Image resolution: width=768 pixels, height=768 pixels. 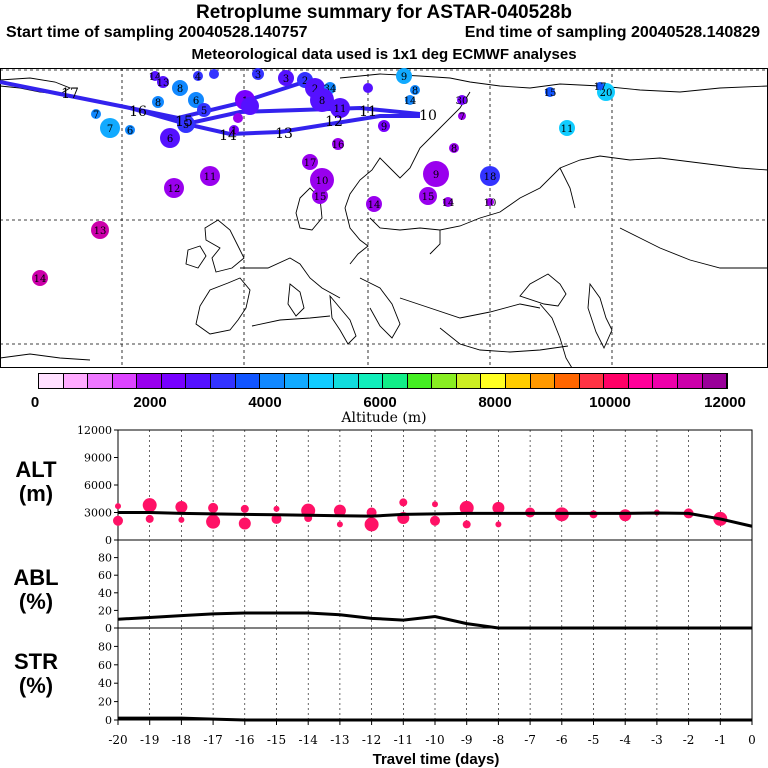 I want to click on cluster-marker-label: 13, so click(x=163, y=83).